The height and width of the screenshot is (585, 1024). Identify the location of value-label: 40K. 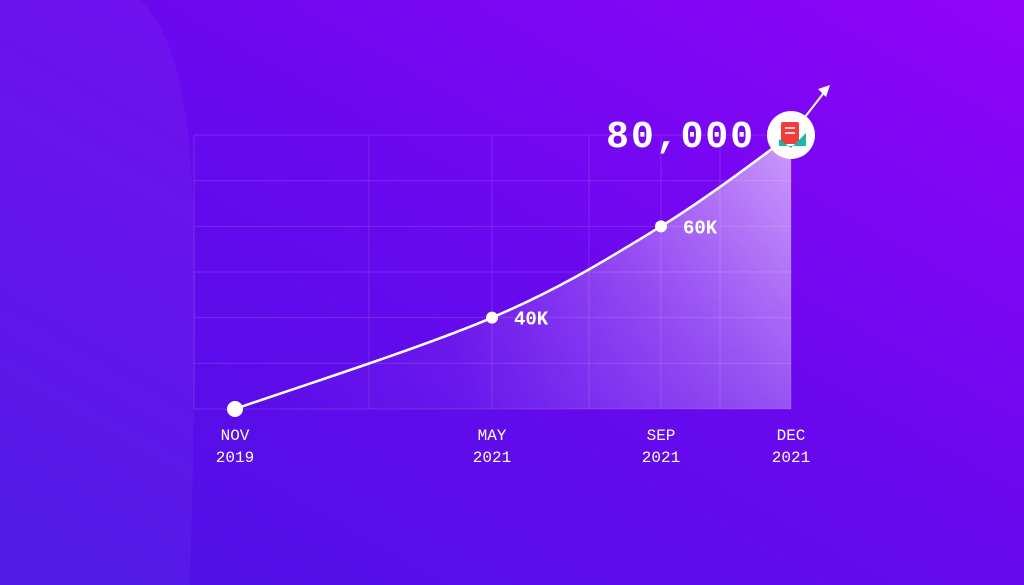
(531, 320).